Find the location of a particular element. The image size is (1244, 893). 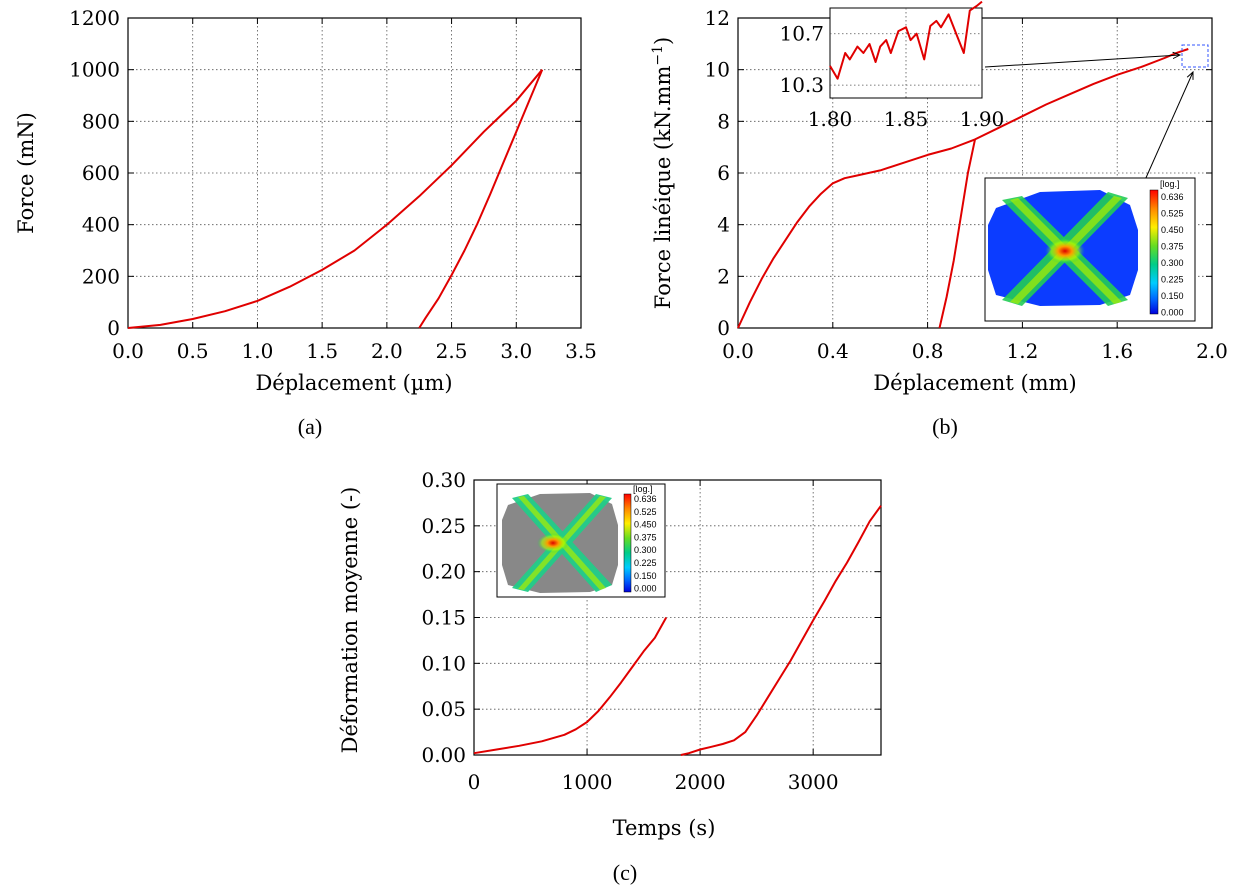

chart-a-caption: (a) is located at coordinates (310, 426).